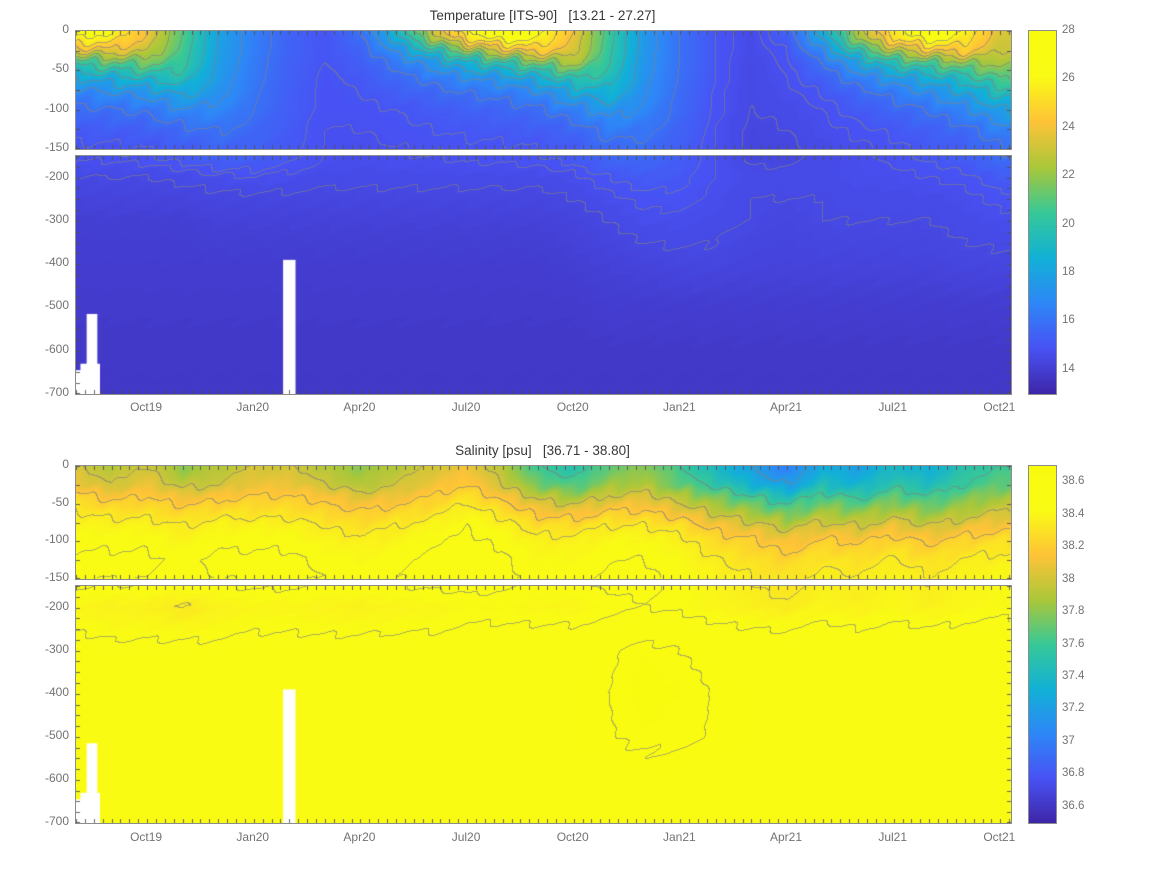 This screenshot has width=1167, height=875. I want to click on colorbar-tick-label: 26, so click(1068, 78).